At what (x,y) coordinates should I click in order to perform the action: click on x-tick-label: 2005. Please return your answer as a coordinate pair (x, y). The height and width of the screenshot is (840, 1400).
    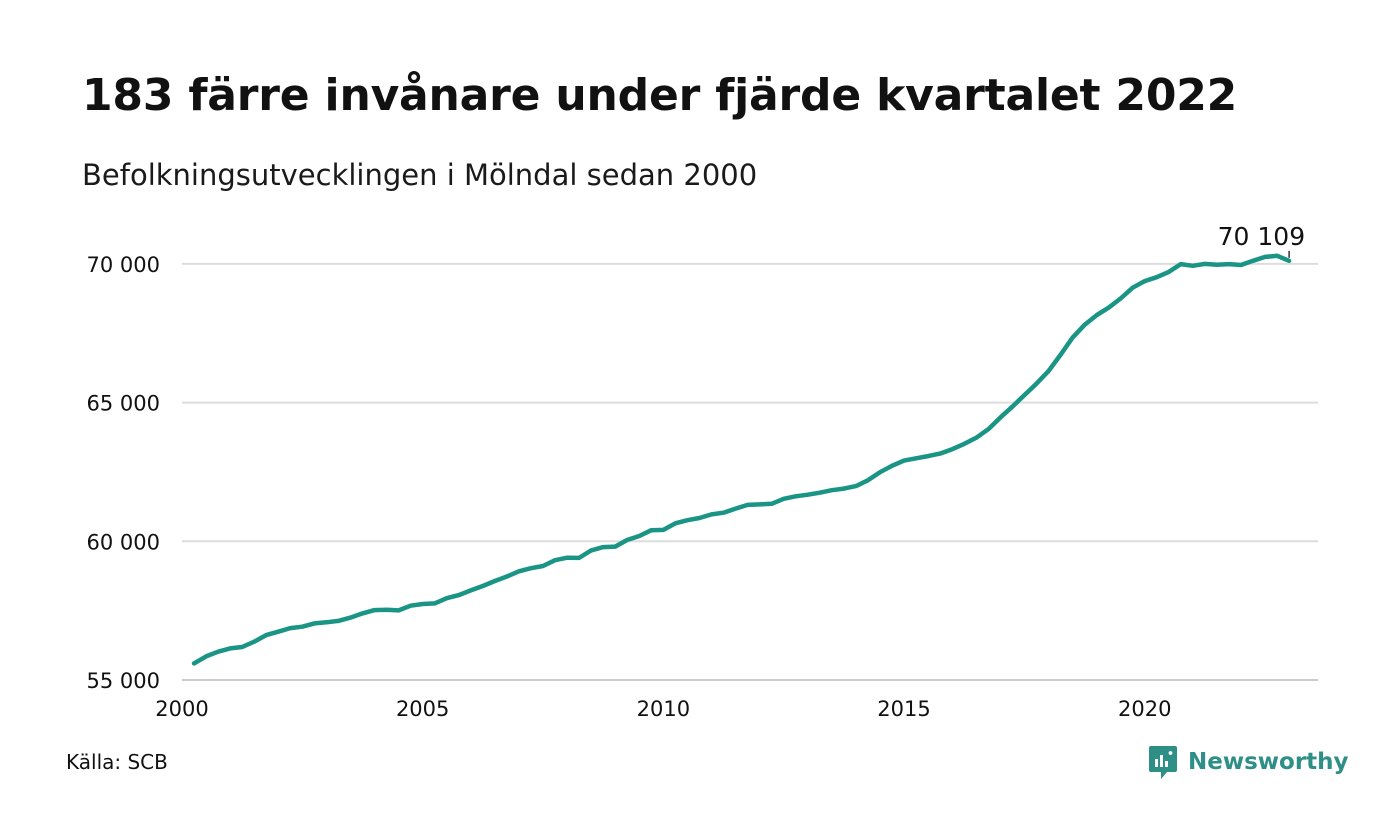
    Looking at the image, I should click on (422, 709).